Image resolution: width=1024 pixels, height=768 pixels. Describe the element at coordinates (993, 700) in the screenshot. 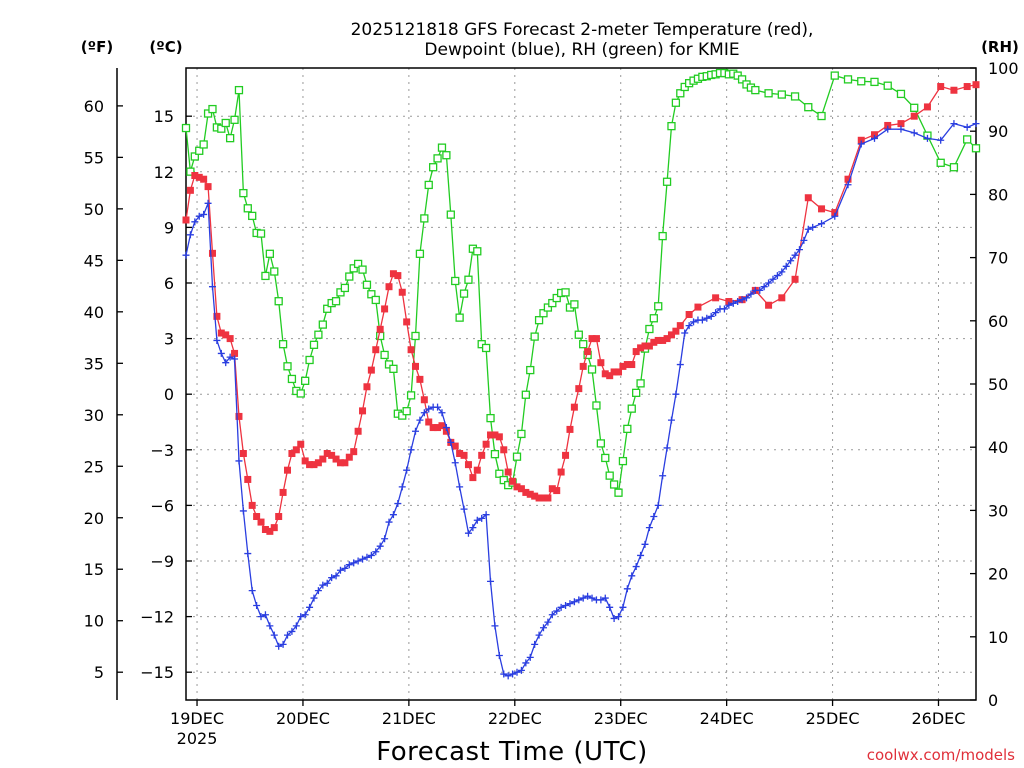

I see `rh-tick-label: 0` at that location.